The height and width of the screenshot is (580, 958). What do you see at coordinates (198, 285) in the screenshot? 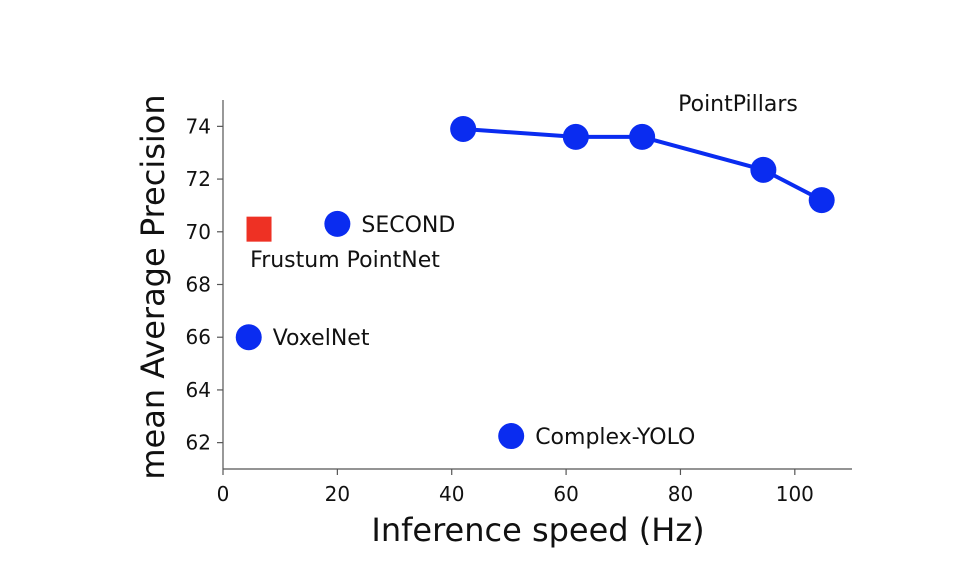
I see `y-tick-label: 68` at bounding box center [198, 285].